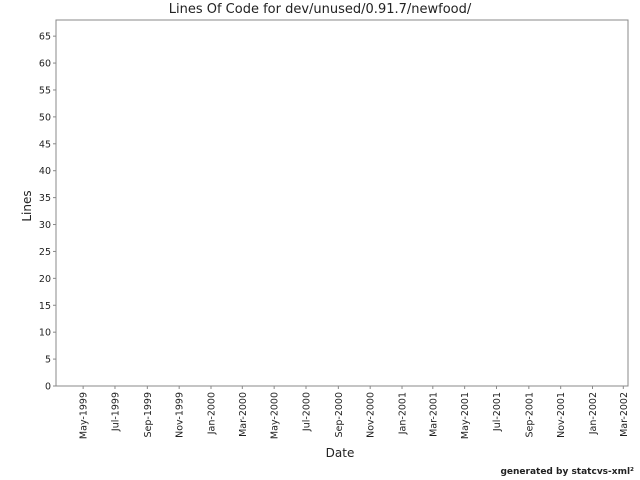 The width and height of the screenshot is (640, 480). I want to click on x-tick-label: Mar-2001, so click(433, 414).